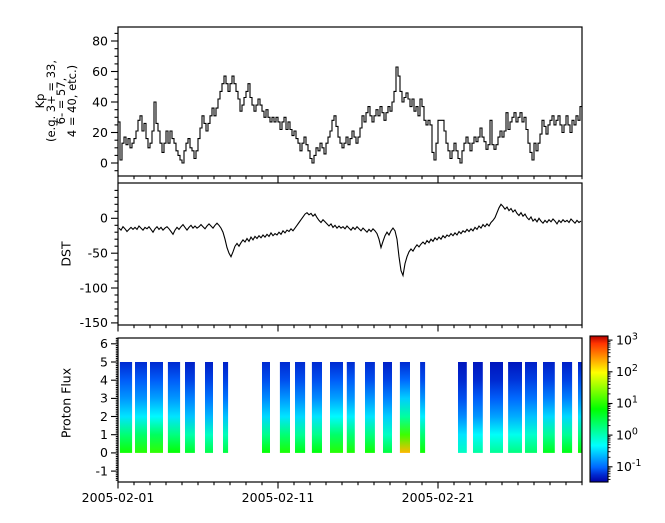 This screenshot has height=523, width=665. Describe the element at coordinates (627, 403) in the screenshot. I see `colorbar-tick-label: 10¹` at that location.